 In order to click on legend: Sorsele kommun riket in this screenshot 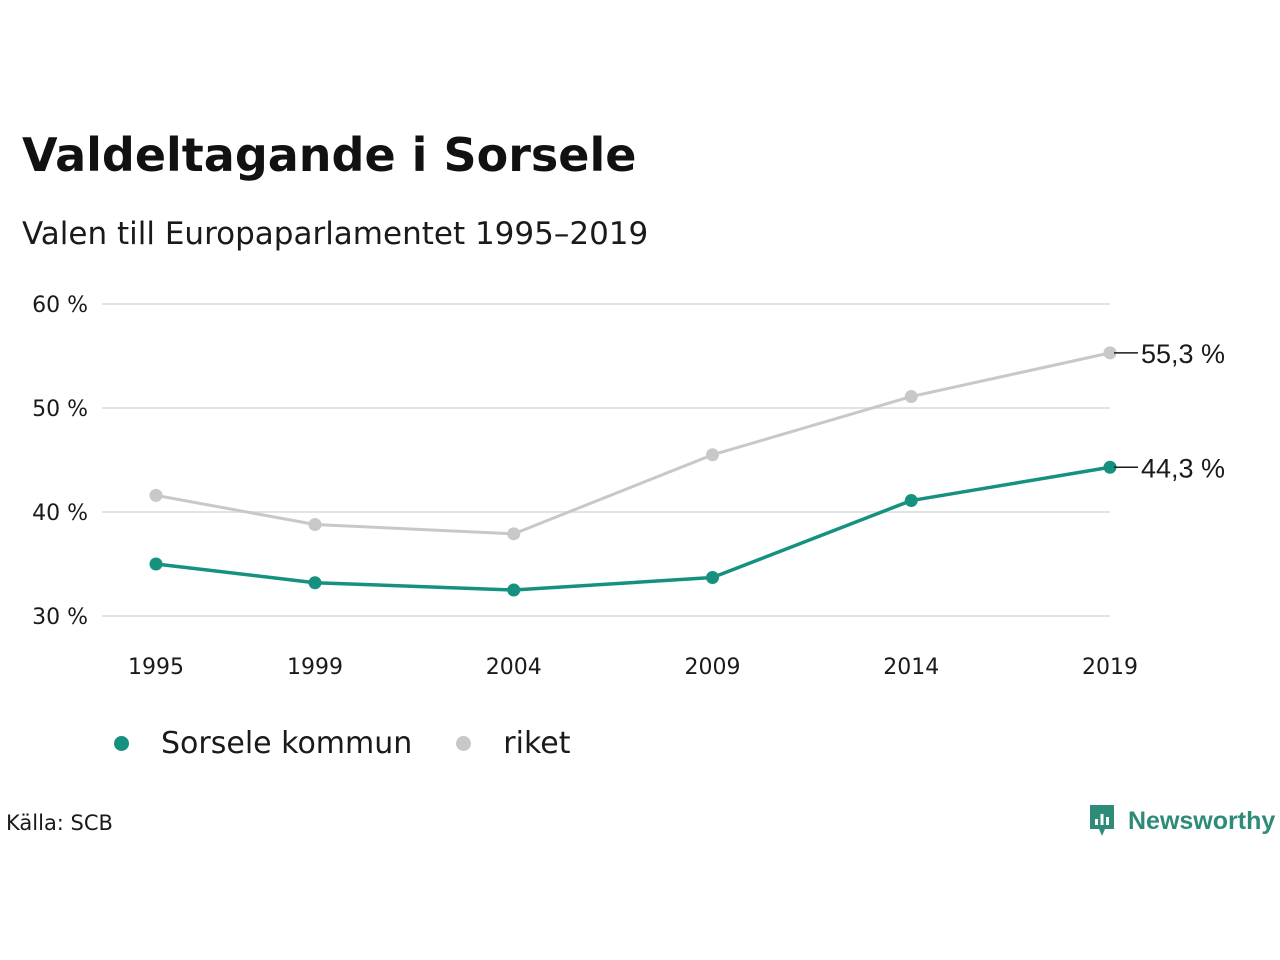, I will do `click(364, 743)`.